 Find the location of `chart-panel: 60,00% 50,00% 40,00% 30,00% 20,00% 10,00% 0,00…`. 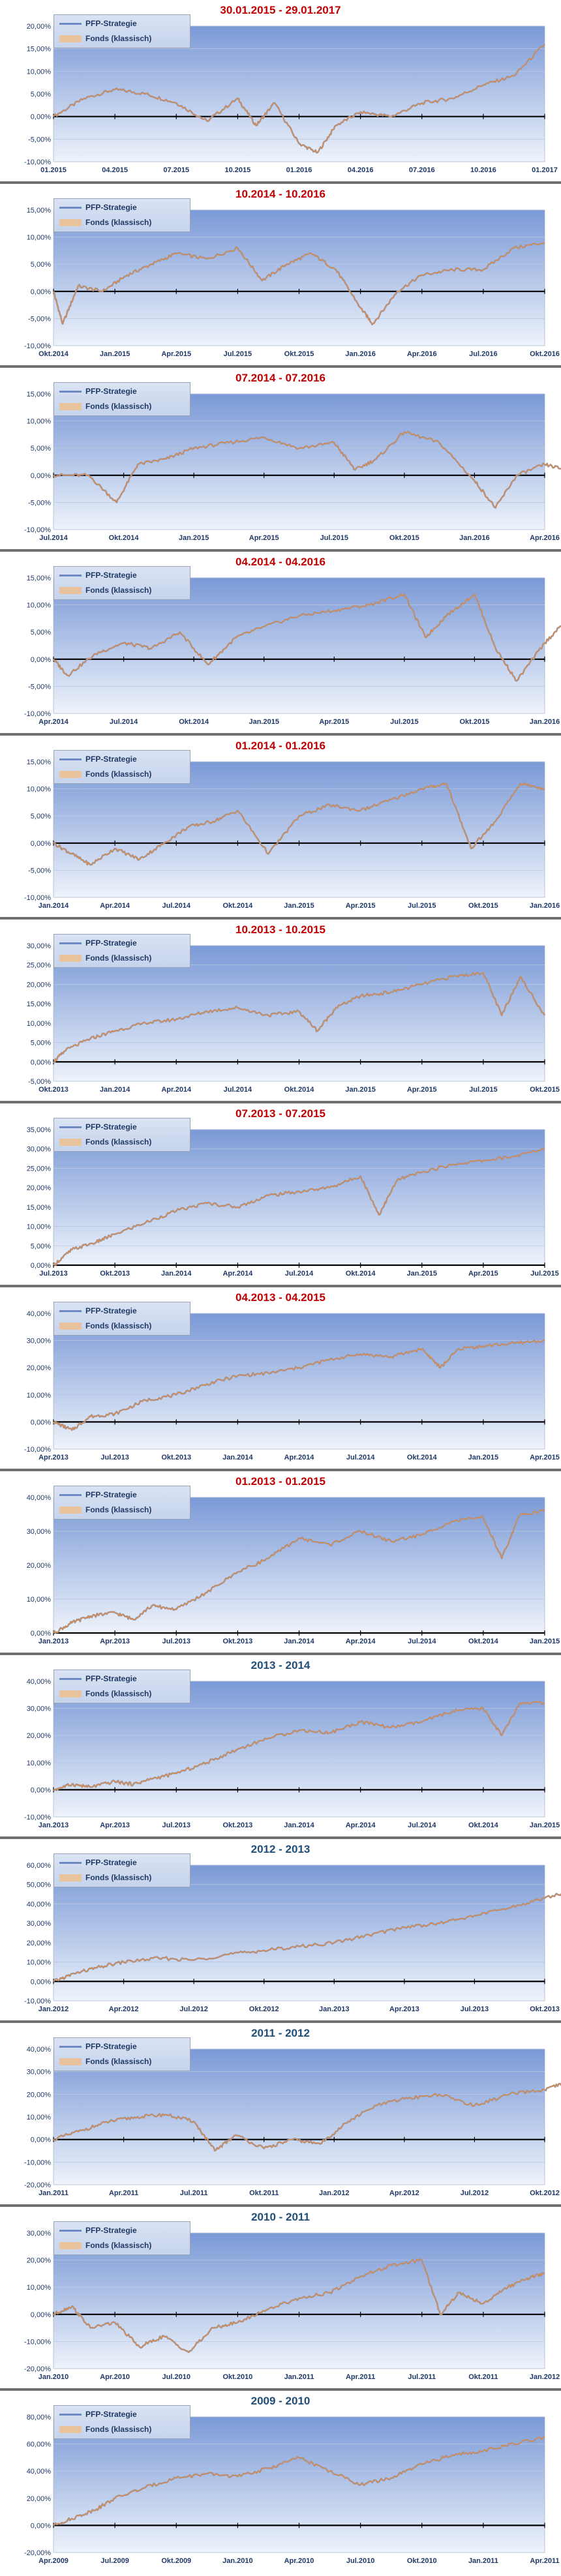

chart-panel: 60,00% 50,00% 40,00% 30,00% 20,00% 10,00% 0,00… is located at coordinates (280, 1929).